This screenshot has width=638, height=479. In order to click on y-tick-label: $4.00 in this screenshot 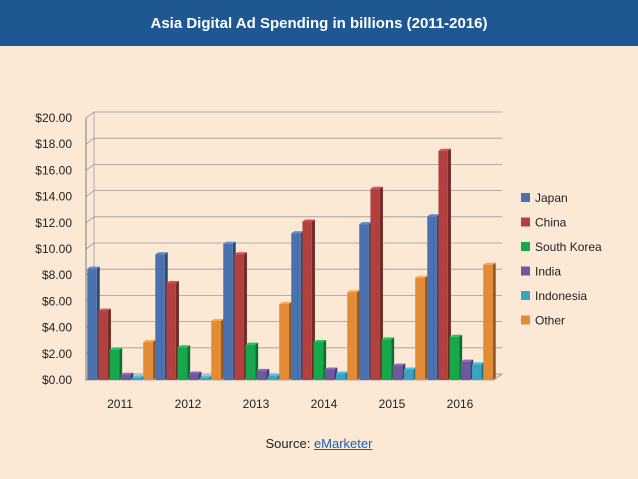, I will do `click(57, 328)`.